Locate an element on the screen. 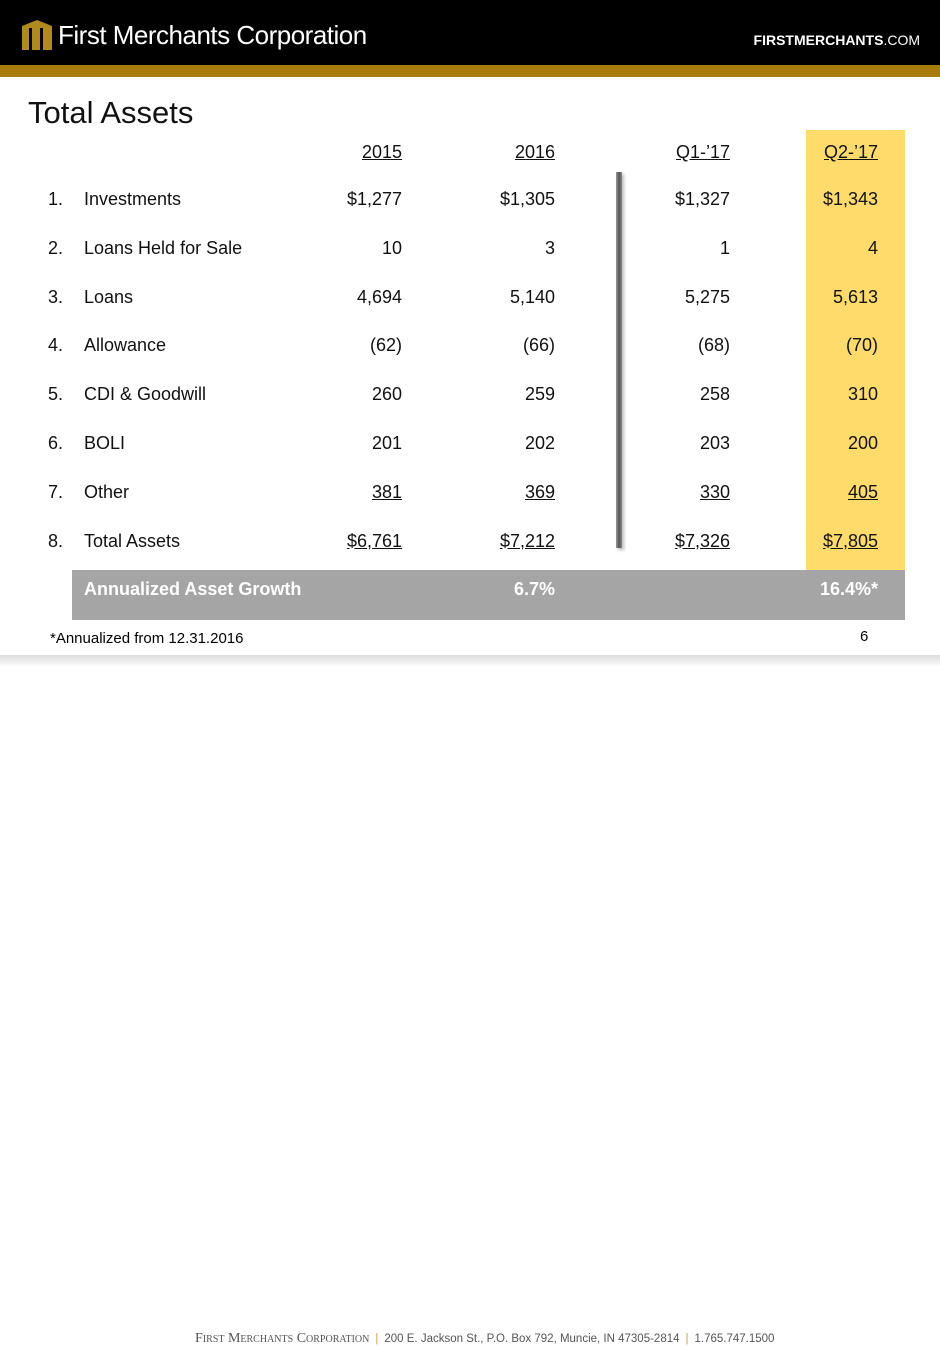  row-label: Investments is located at coordinates (133, 199).